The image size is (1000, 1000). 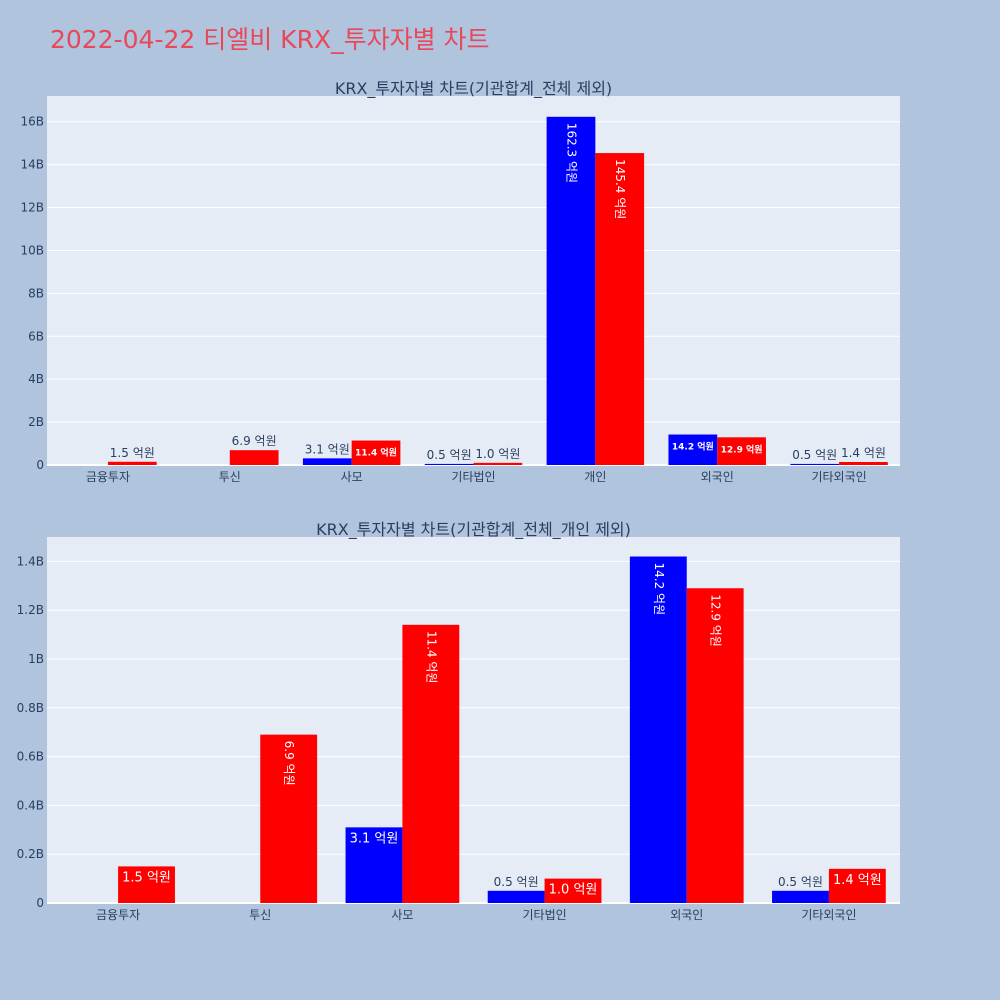 What do you see at coordinates (620, 189) in the screenshot?
I see `bar-label: 145.4 억원` at bounding box center [620, 189].